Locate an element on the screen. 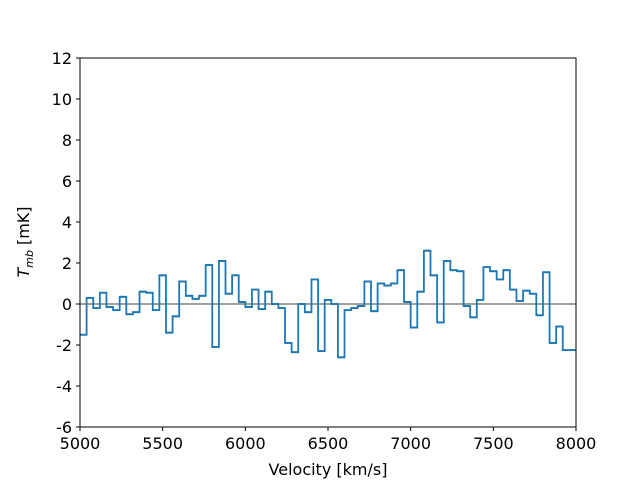  x-tick-label: 5500 is located at coordinates (162, 443).